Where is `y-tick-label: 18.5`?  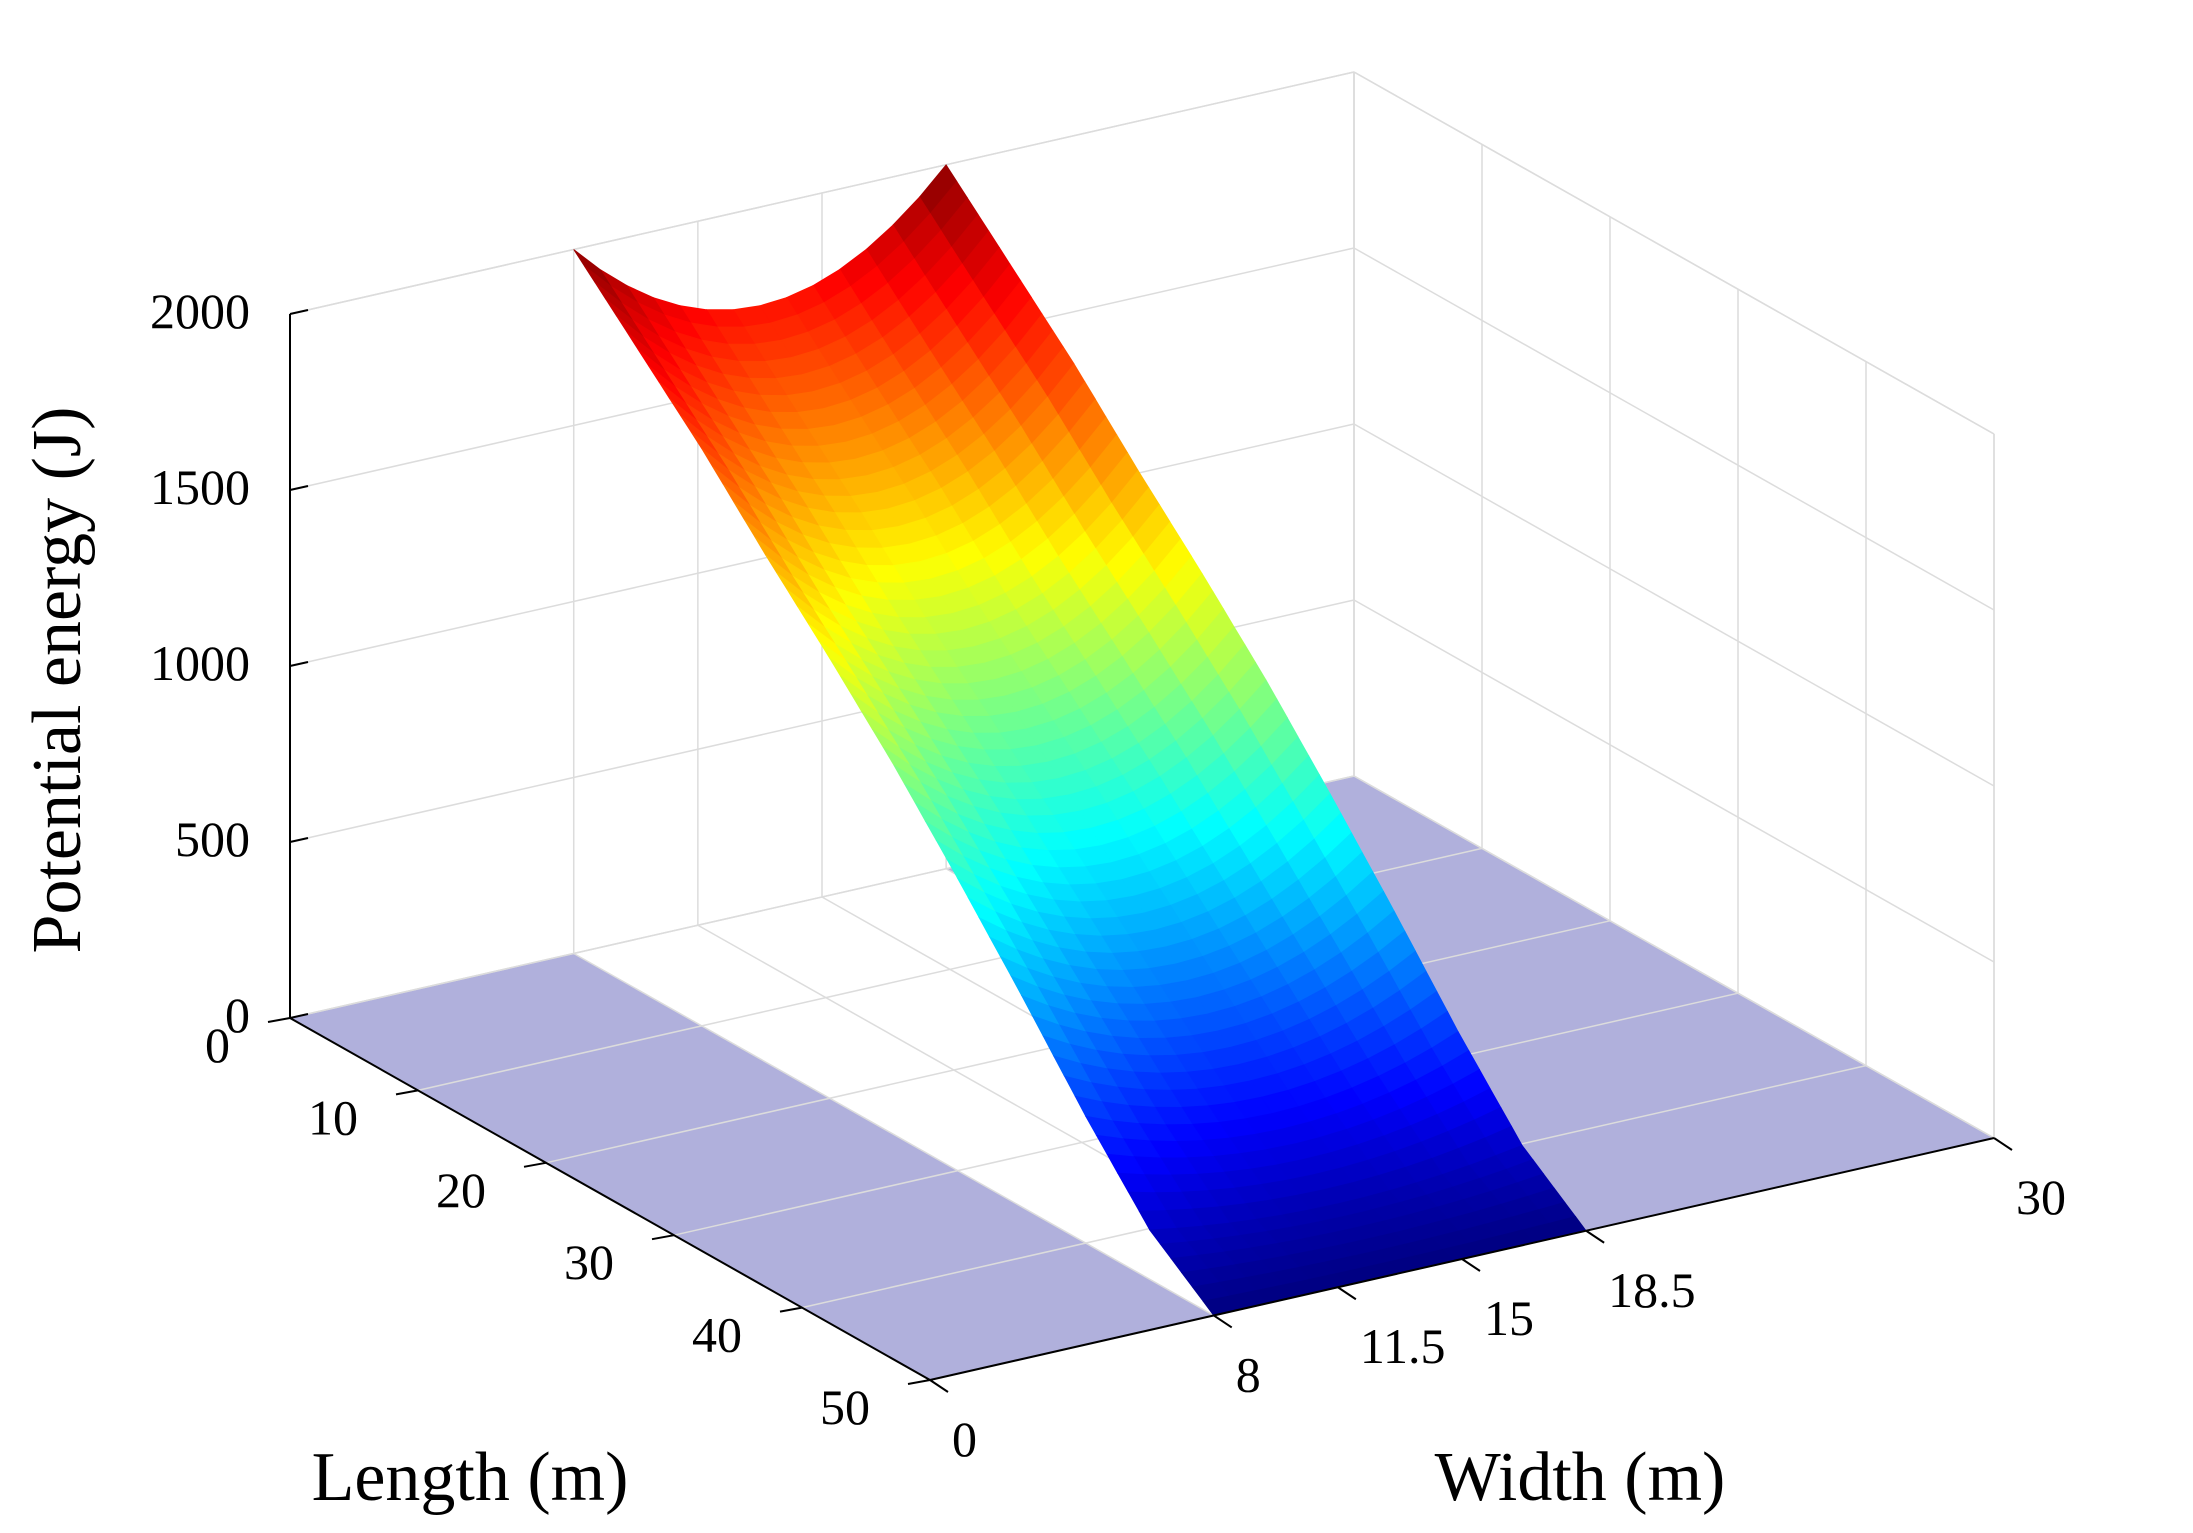
y-tick-label: 18.5 is located at coordinates (1652, 1290).